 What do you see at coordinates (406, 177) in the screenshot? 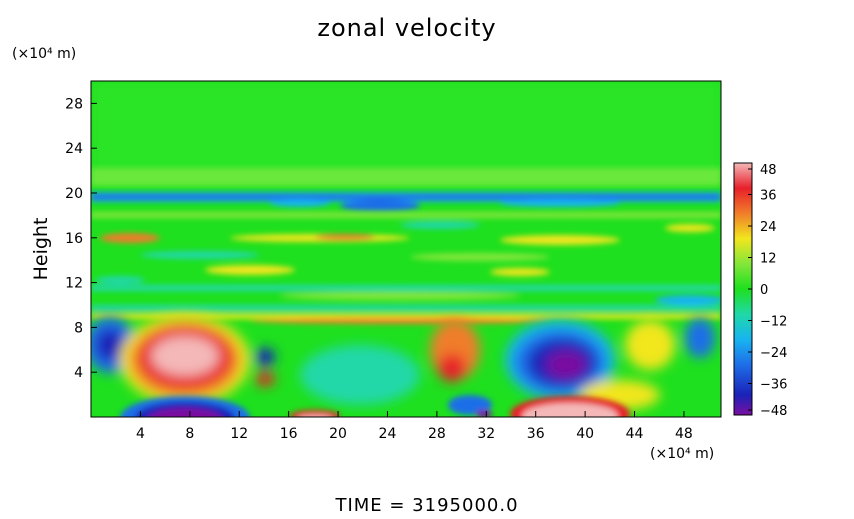
I see `tropopause-light-band` at bounding box center [406, 177].